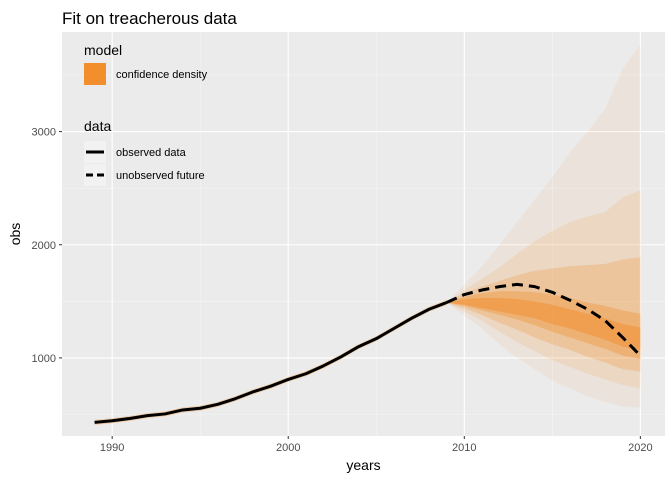 This screenshot has height=480, width=672. I want to click on legend-title-data: data, so click(97, 126).